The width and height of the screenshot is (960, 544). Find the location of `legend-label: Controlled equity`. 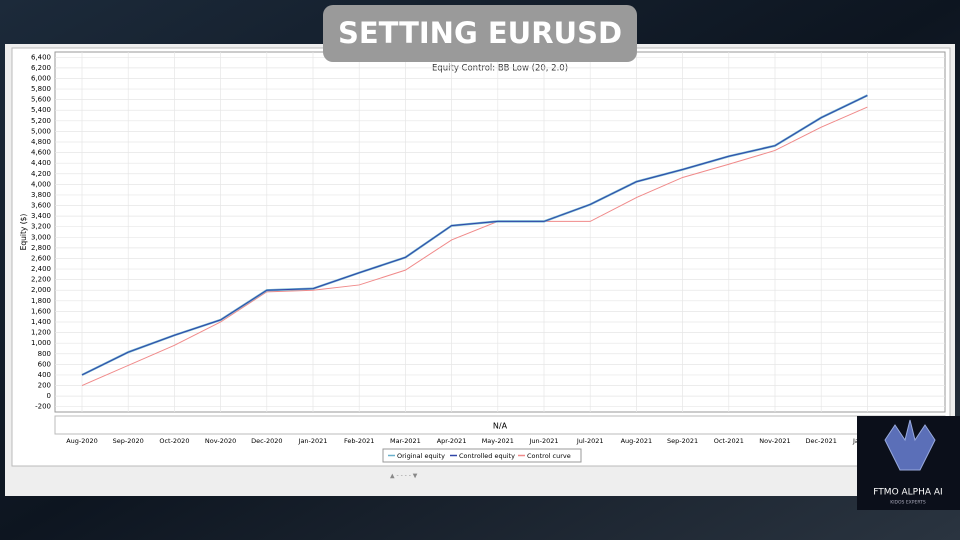

legend-label: Controlled equity is located at coordinates (487, 456).